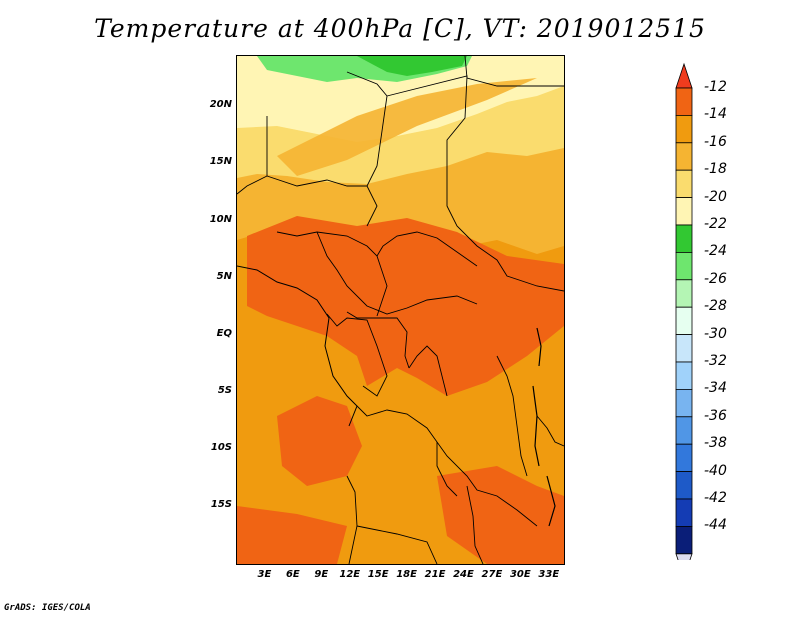 Image resolution: width=800 pixels, height=618 pixels. Describe the element at coordinates (715, 87) in the screenshot. I see `colorbar-label: -12` at that location.